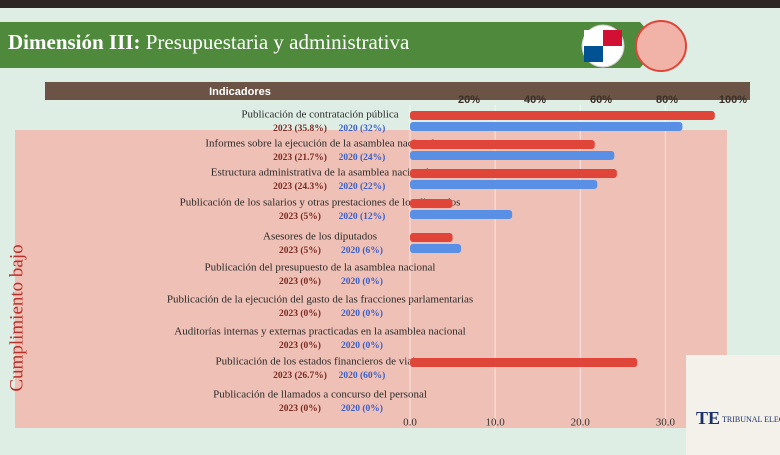 This screenshot has height=455, width=780. I want to click on x-tick-label: 20.0, so click(581, 423).